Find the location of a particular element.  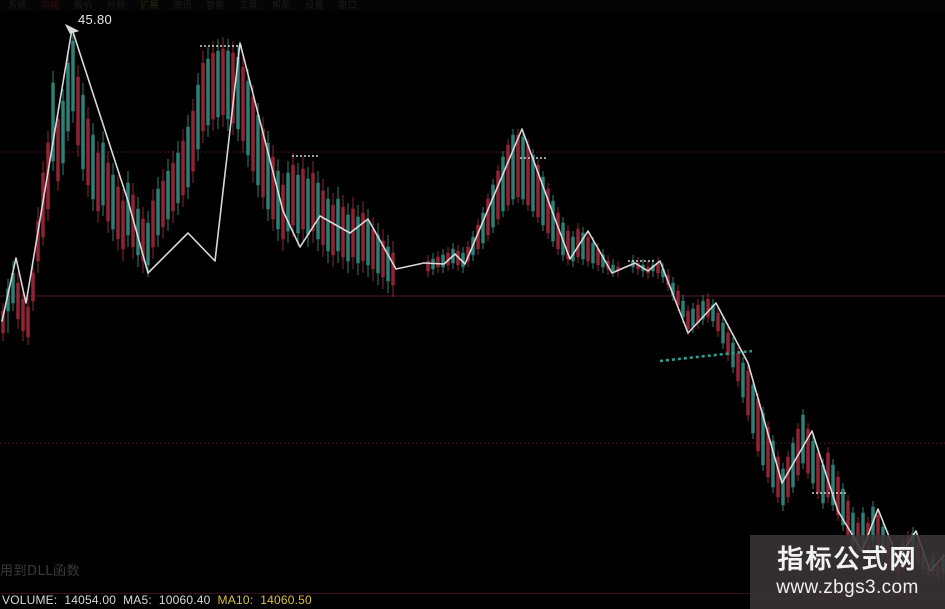

volume-label: VOLUME: is located at coordinates (30, 600).